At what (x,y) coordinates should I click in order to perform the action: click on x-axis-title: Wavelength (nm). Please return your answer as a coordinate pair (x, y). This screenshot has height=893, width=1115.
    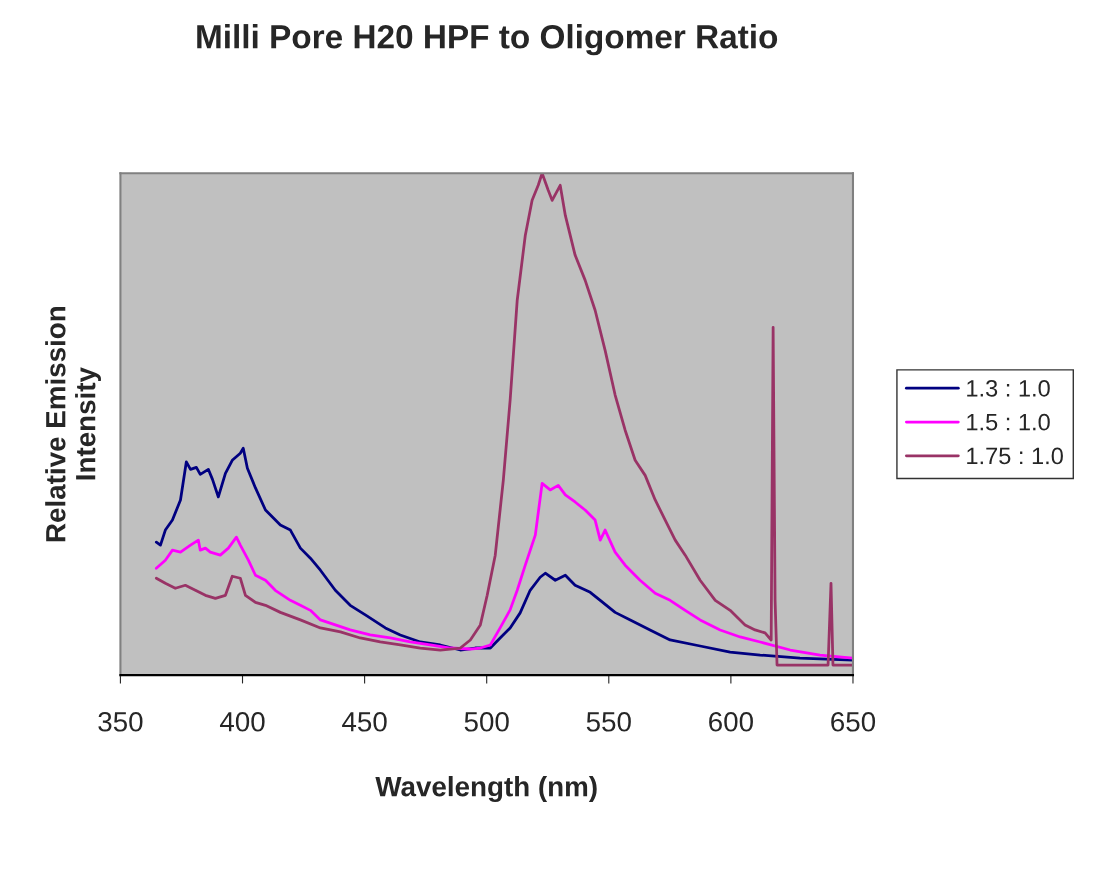
    Looking at the image, I should click on (486, 789).